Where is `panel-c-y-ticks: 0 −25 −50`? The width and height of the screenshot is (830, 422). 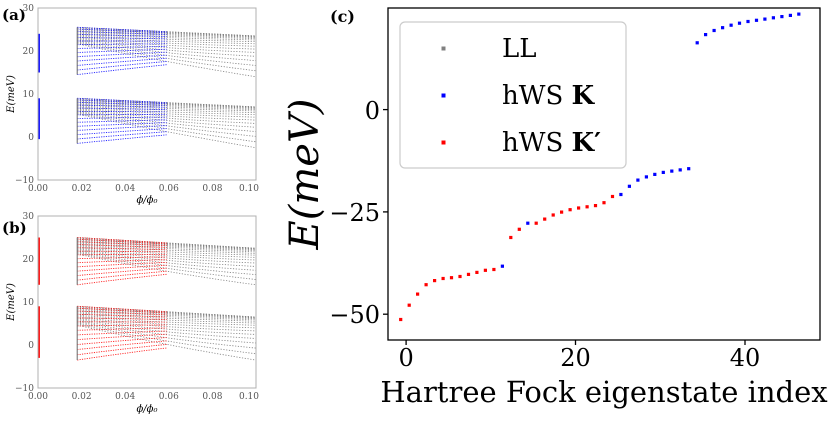 panel-c-y-ticks: 0 −25 −50 is located at coordinates (358, 213).